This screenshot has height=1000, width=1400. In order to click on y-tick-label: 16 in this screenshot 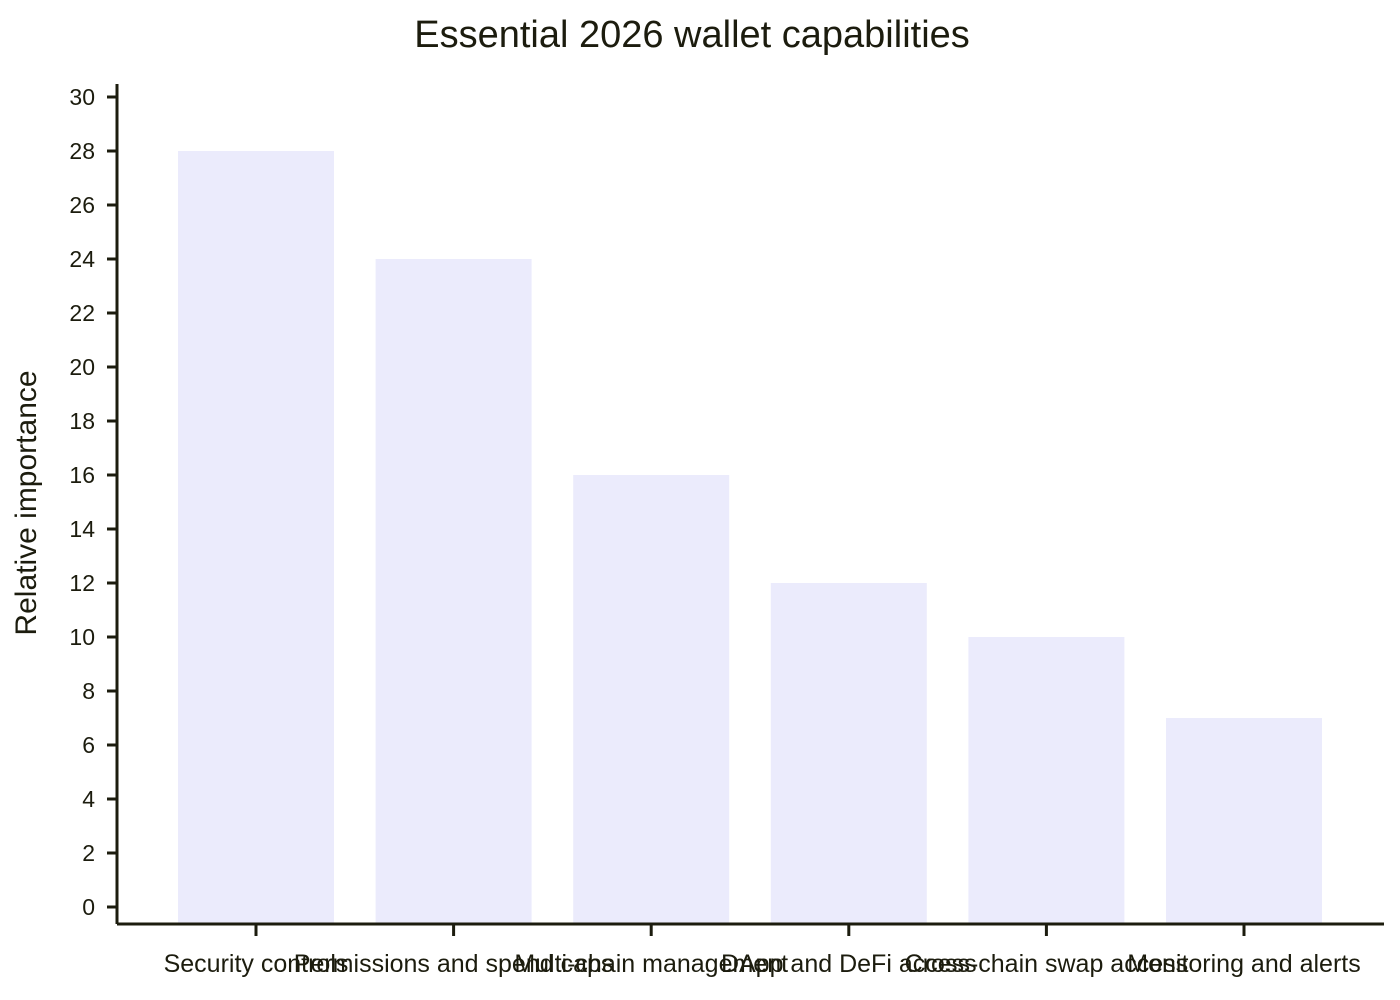, I will do `click(82, 475)`.